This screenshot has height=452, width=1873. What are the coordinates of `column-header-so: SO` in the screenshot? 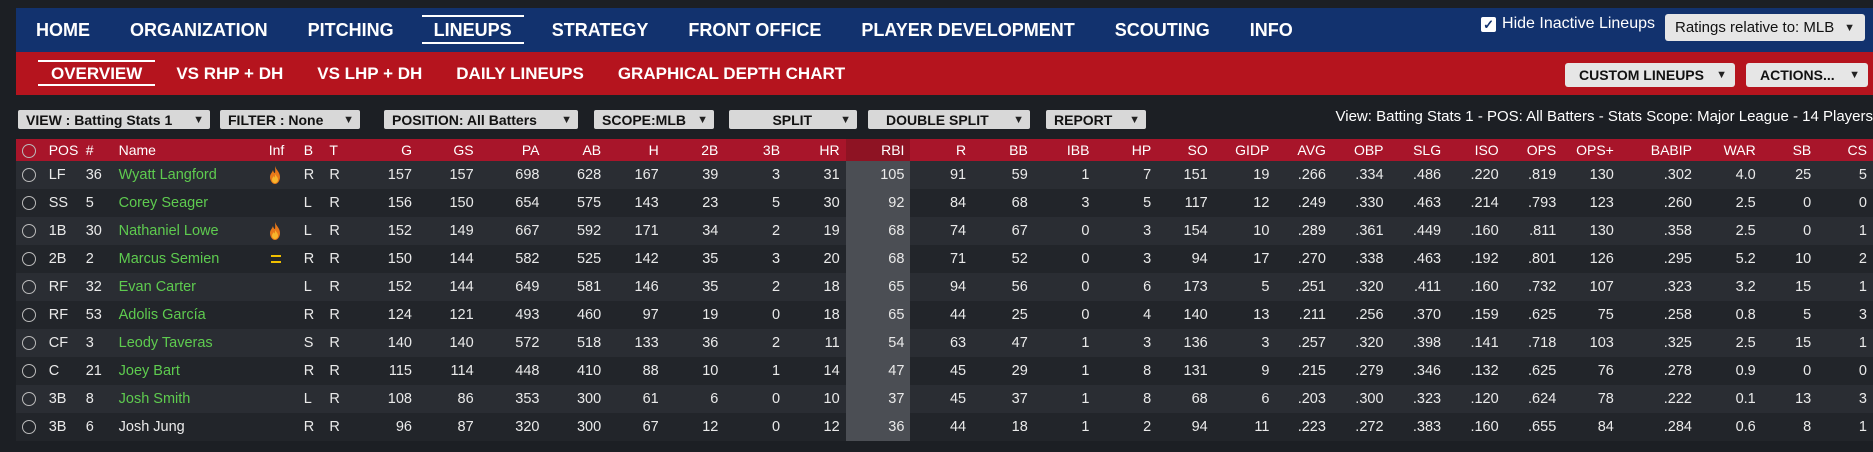 It's located at (1185, 150).